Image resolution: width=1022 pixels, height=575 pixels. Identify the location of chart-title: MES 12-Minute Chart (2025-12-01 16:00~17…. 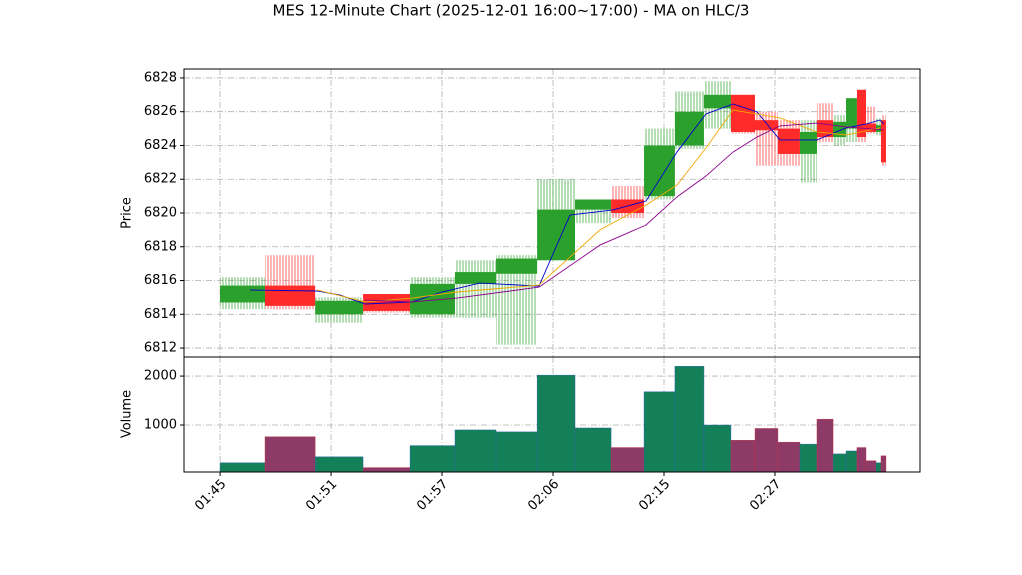
(511, 11).